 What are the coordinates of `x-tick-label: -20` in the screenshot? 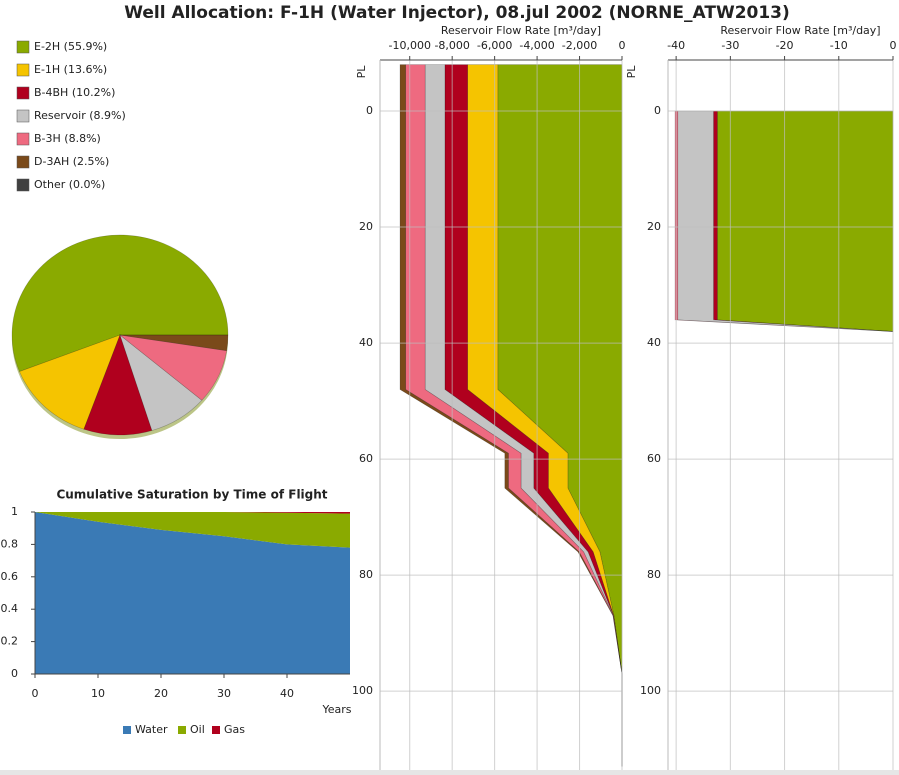 It's located at (785, 45).